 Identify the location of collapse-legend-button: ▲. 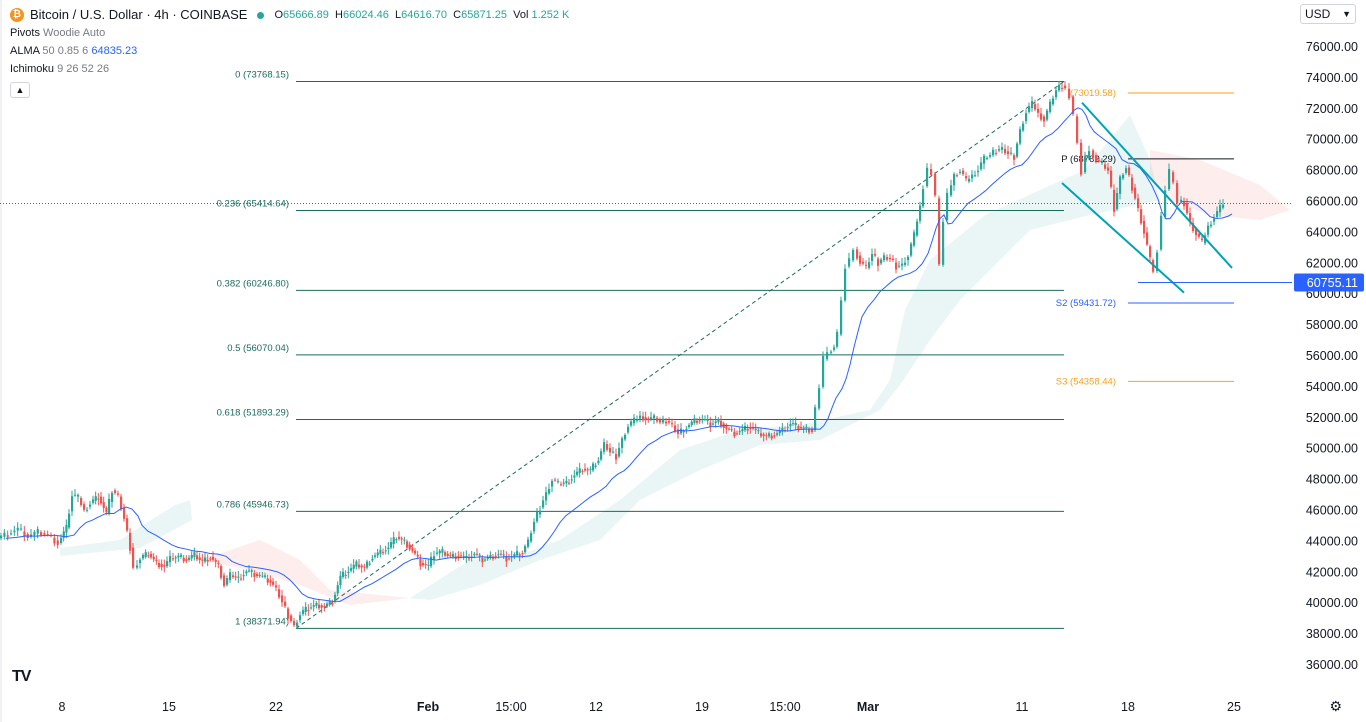
(20, 90).